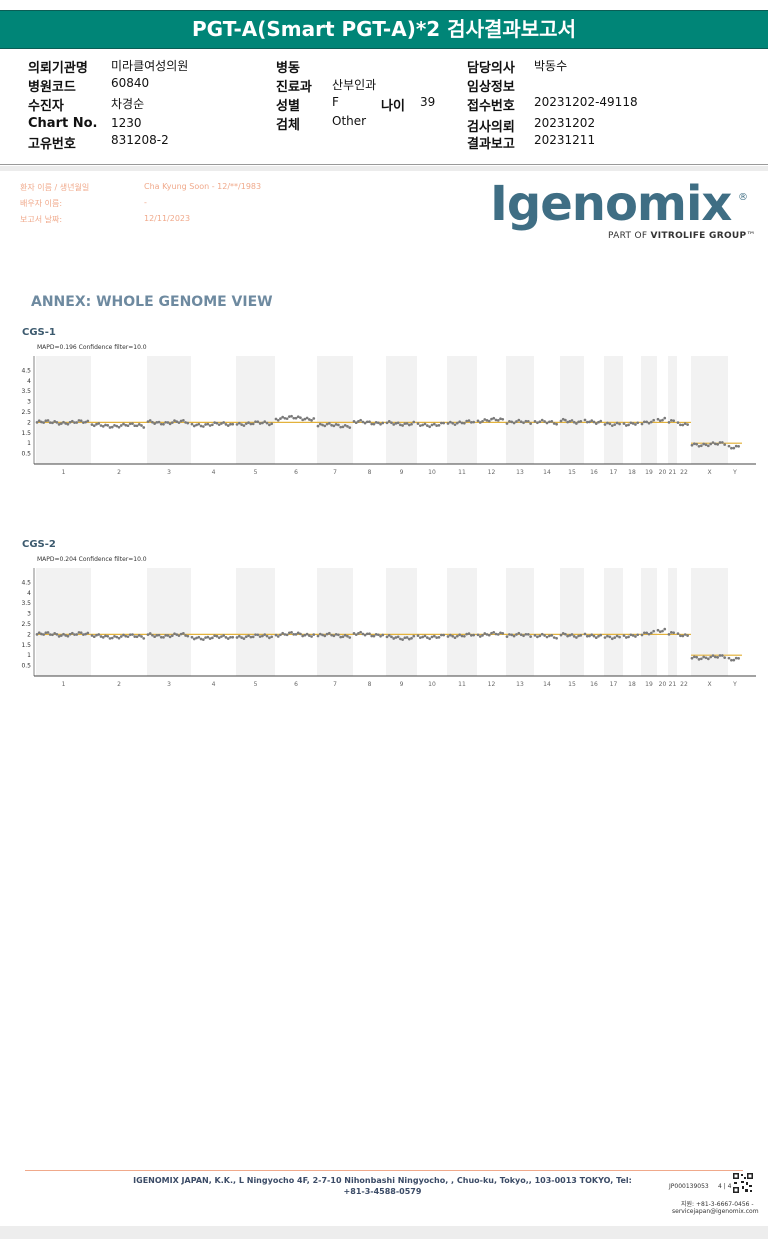 Image resolution: width=768 pixels, height=1239 pixels. What do you see at coordinates (119, 472) in the screenshot?
I see `x-tick-label: 2` at bounding box center [119, 472].